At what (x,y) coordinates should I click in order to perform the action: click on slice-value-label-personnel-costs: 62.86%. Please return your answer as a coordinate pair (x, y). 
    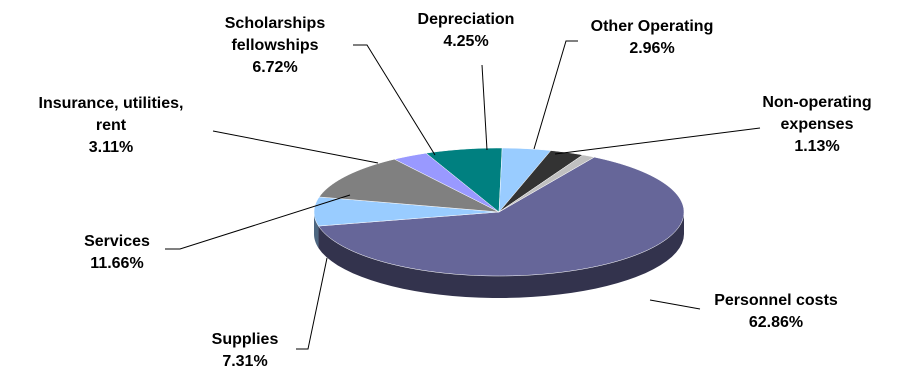
    Looking at the image, I should click on (776, 322).